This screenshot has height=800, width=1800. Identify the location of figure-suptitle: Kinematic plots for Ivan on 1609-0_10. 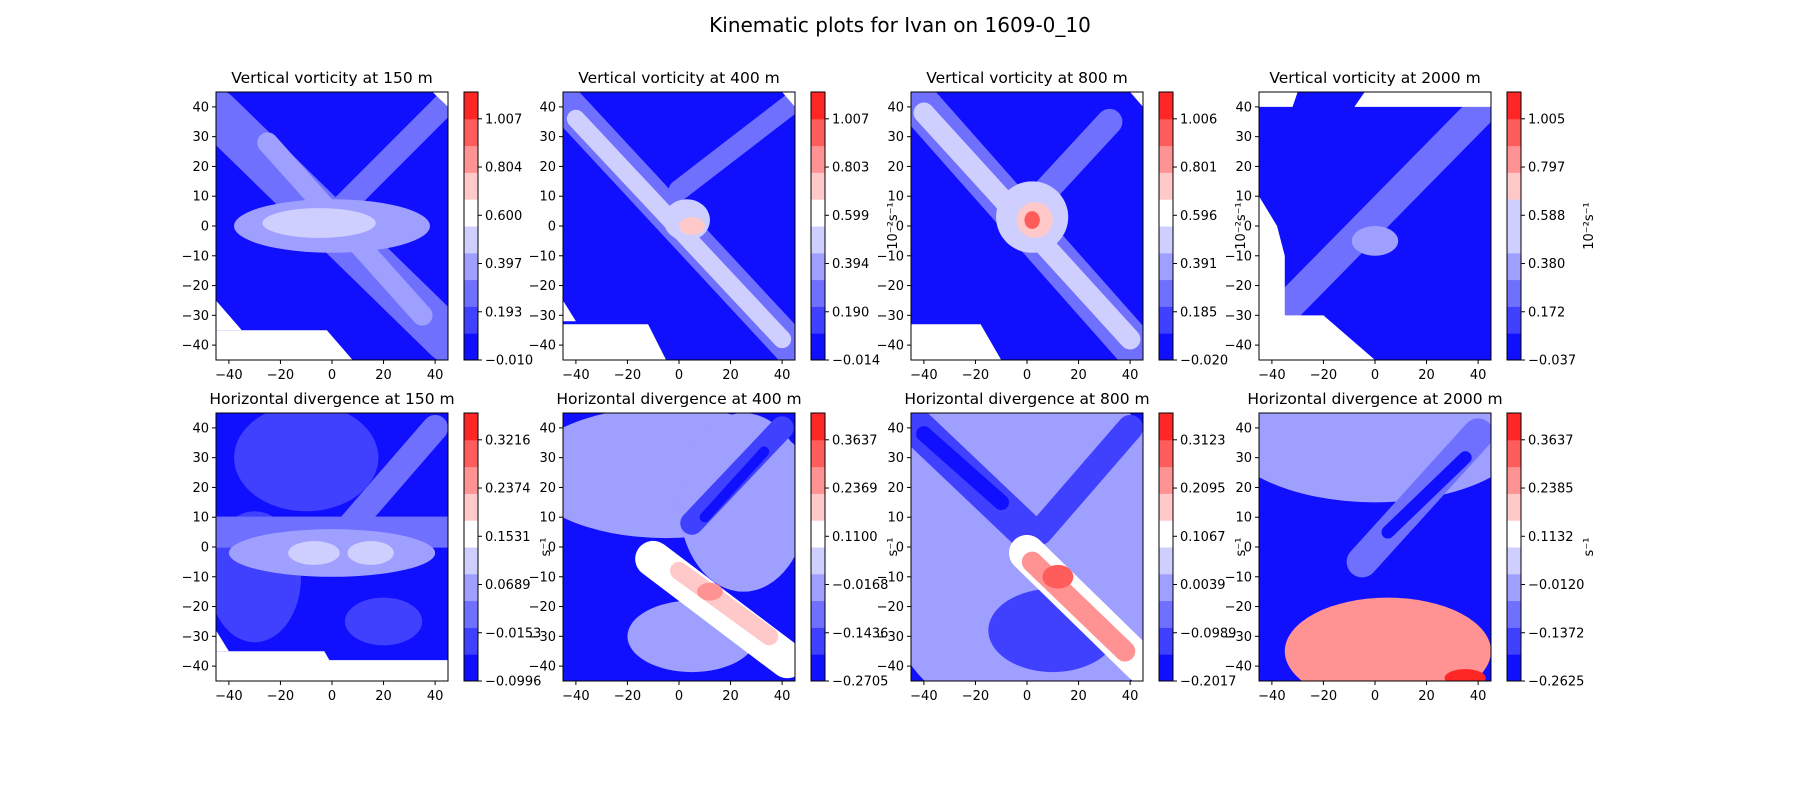
(900, 25).